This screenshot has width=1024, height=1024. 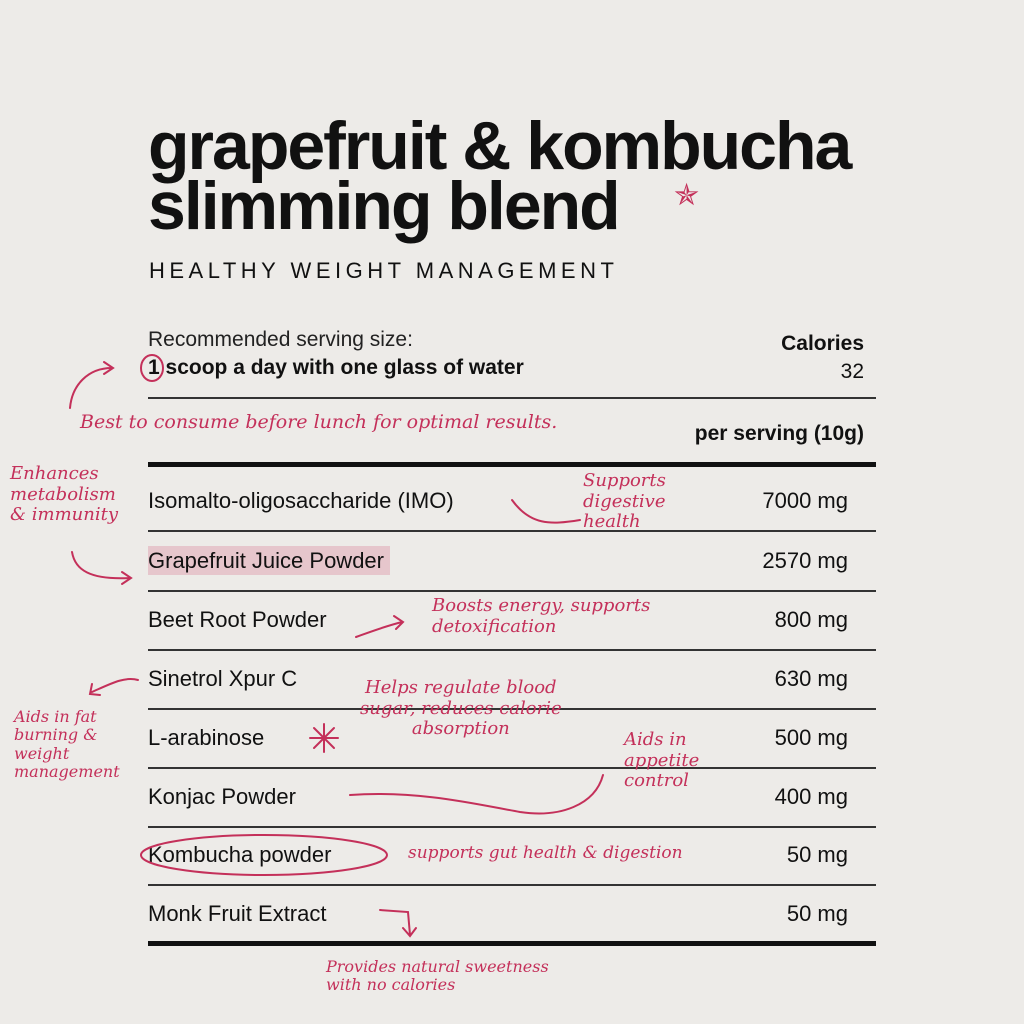 What do you see at coordinates (512, 398) in the screenshot?
I see `divider` at bounding box center [512, 398].